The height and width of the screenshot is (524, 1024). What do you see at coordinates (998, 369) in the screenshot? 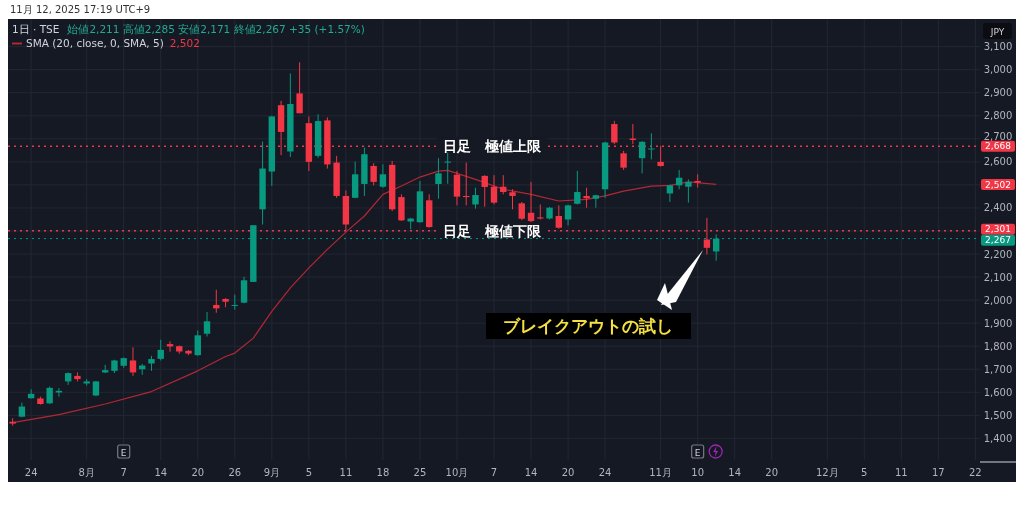
I see `y-tick-label: 1,700` at bounding box center [998, 369].